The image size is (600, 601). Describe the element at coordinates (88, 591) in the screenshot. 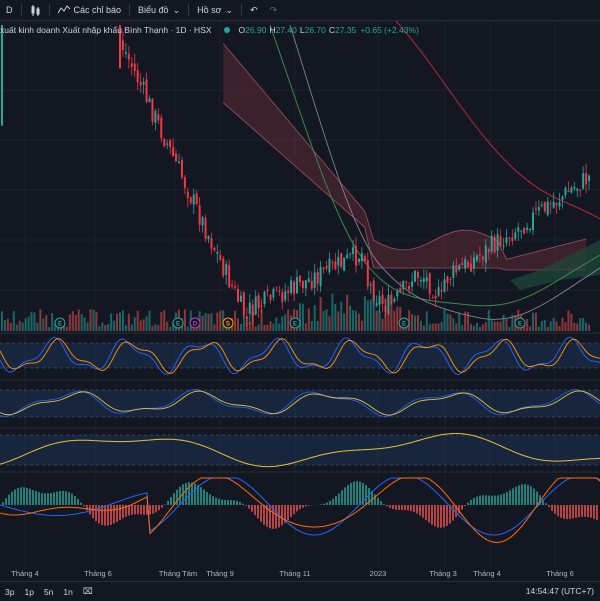

I see `date-range-icon: ⌧` at that location.